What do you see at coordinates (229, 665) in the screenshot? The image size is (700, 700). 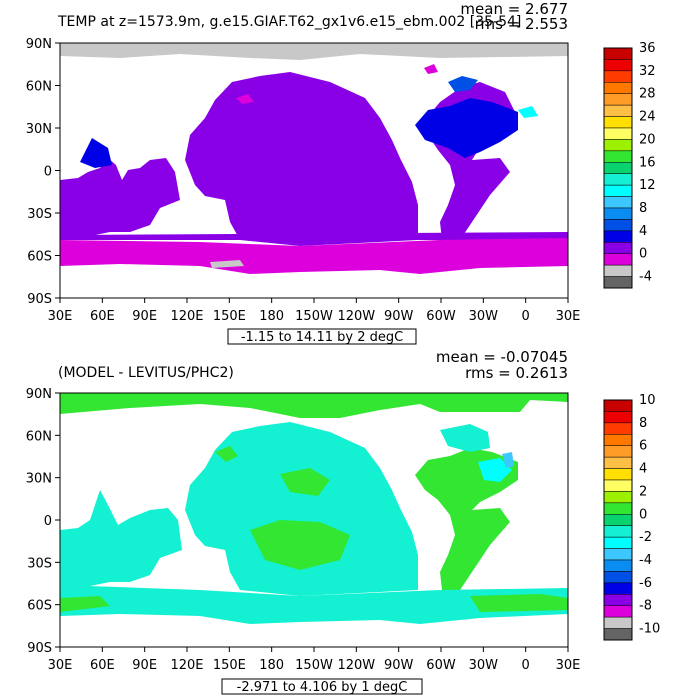 I see `panel-2-lon-tick-label: 150E` at bounding box center [229, 665].